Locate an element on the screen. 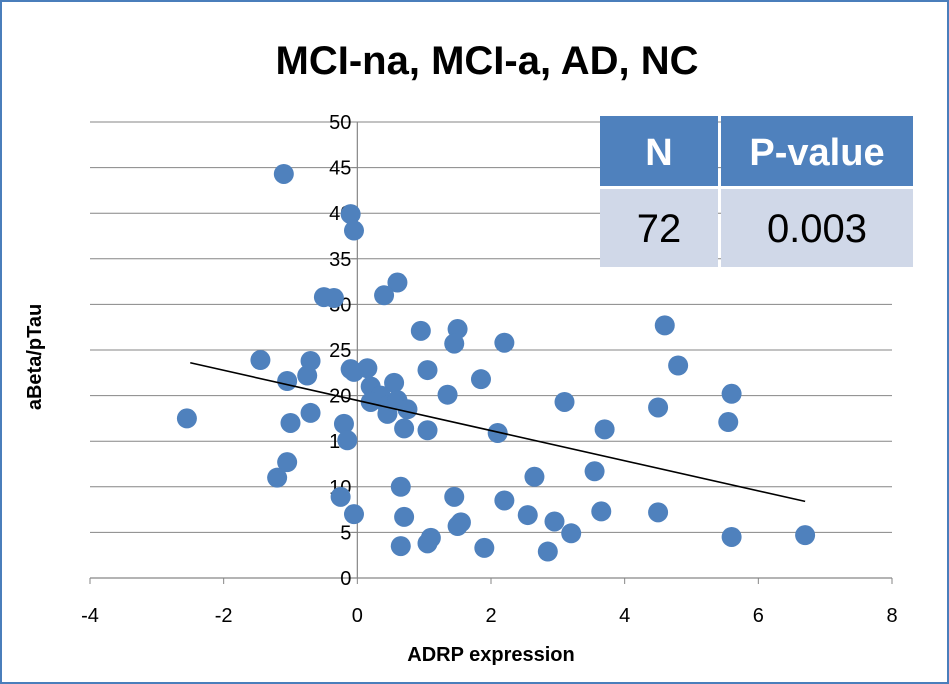 The height and width of the screenshot is (684, 949). x-tick-label: 2 is located at coordinates (490, 616).